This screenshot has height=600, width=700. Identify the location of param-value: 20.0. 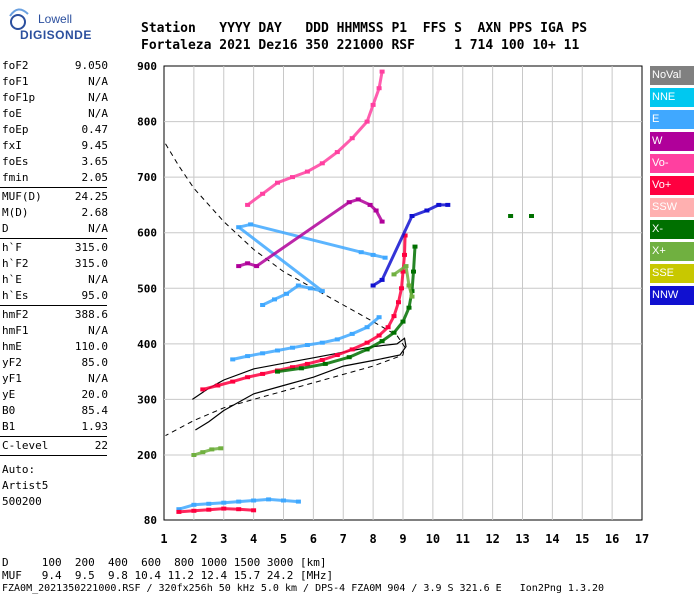
(95, 394).